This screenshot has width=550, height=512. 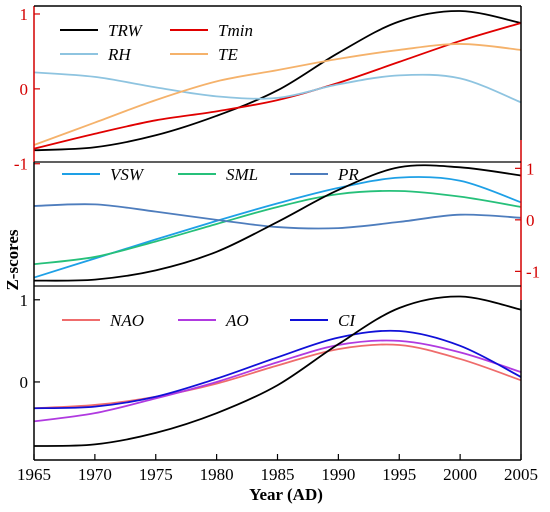 What do you see at coordinates (277, 216) in the screenshot?
I see `series-line-middle-pr` at bounding box center [277, 216].